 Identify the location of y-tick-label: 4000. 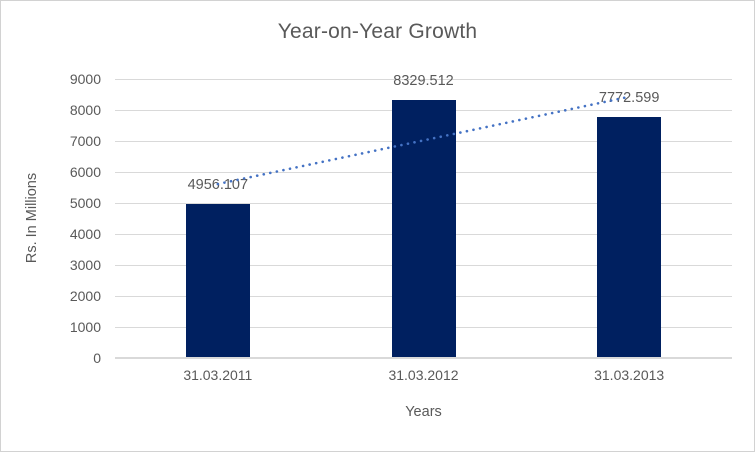
(85, 234).